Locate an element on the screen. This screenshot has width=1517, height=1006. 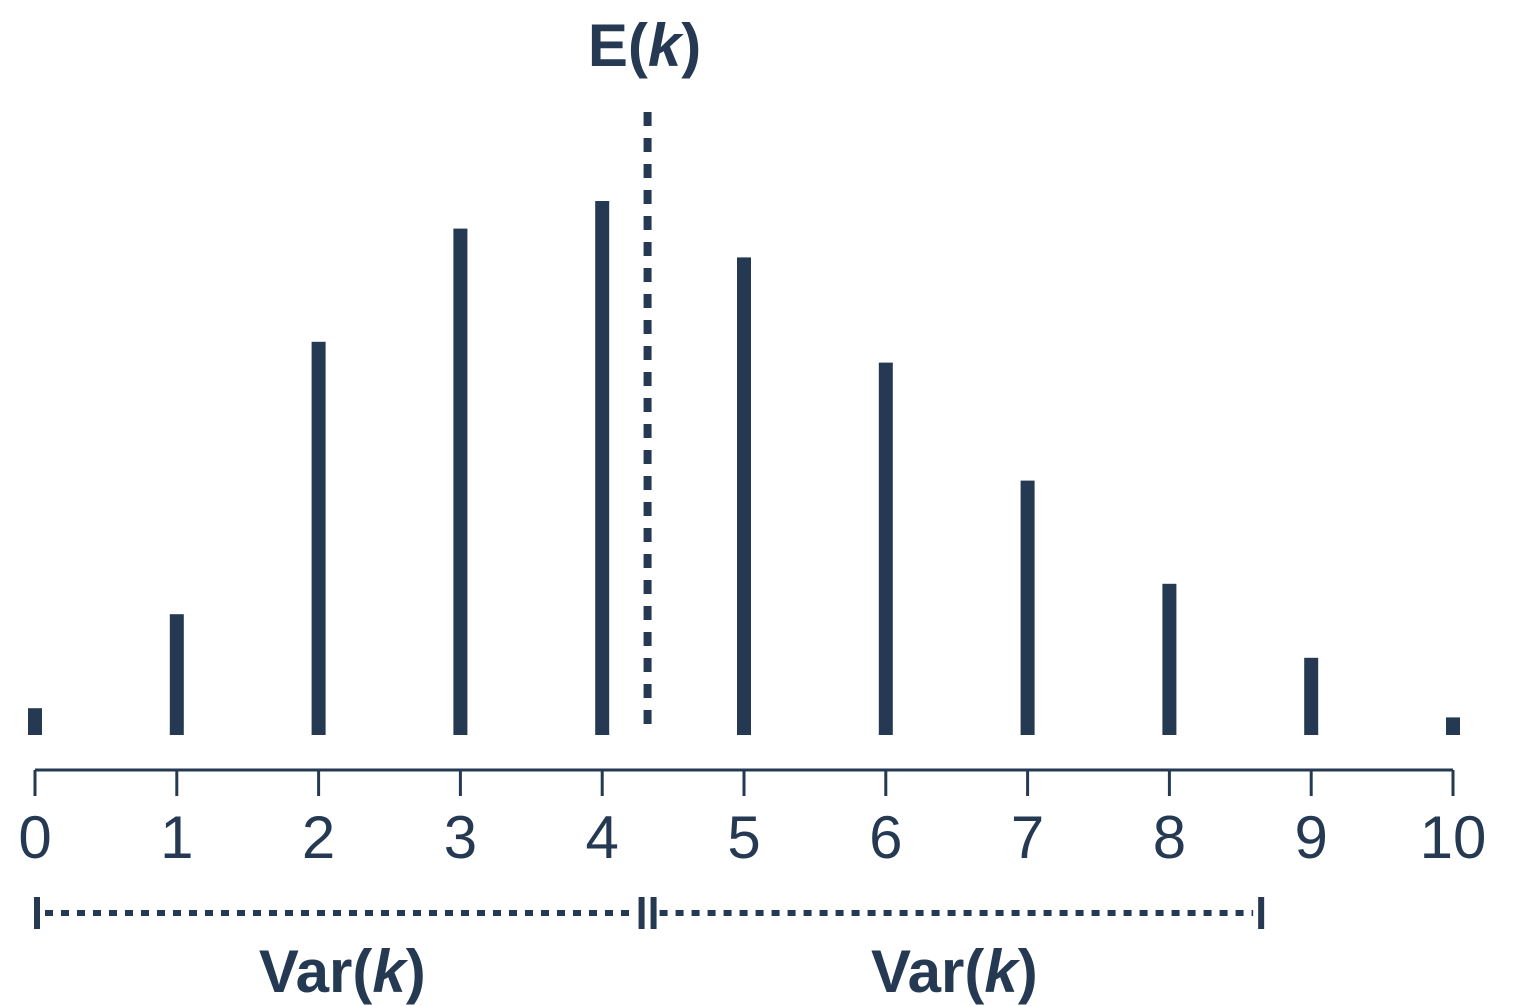
x-tick-label-2: 2 is located at coordinates (318, 837).